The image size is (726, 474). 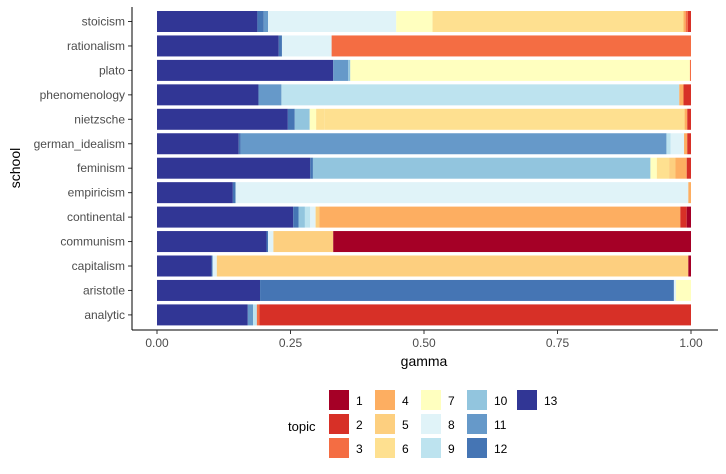 I want to click on legend-label-topic-12: 12, so click(x=501, y=449).